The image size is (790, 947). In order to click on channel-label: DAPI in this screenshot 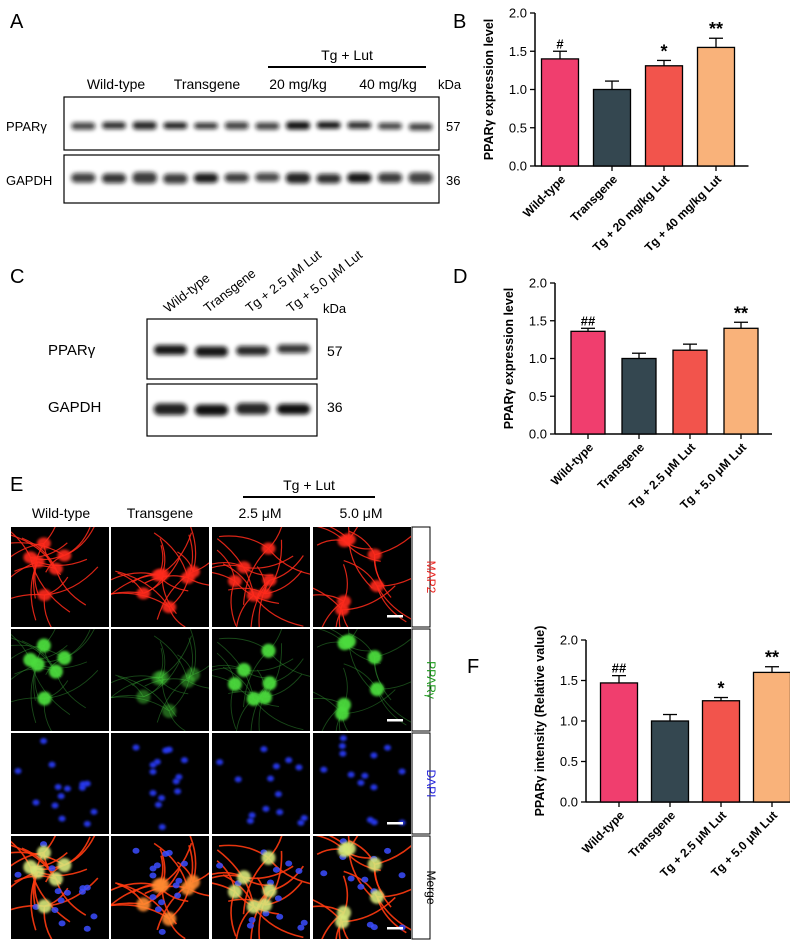, I will do `click(431, 783)`.